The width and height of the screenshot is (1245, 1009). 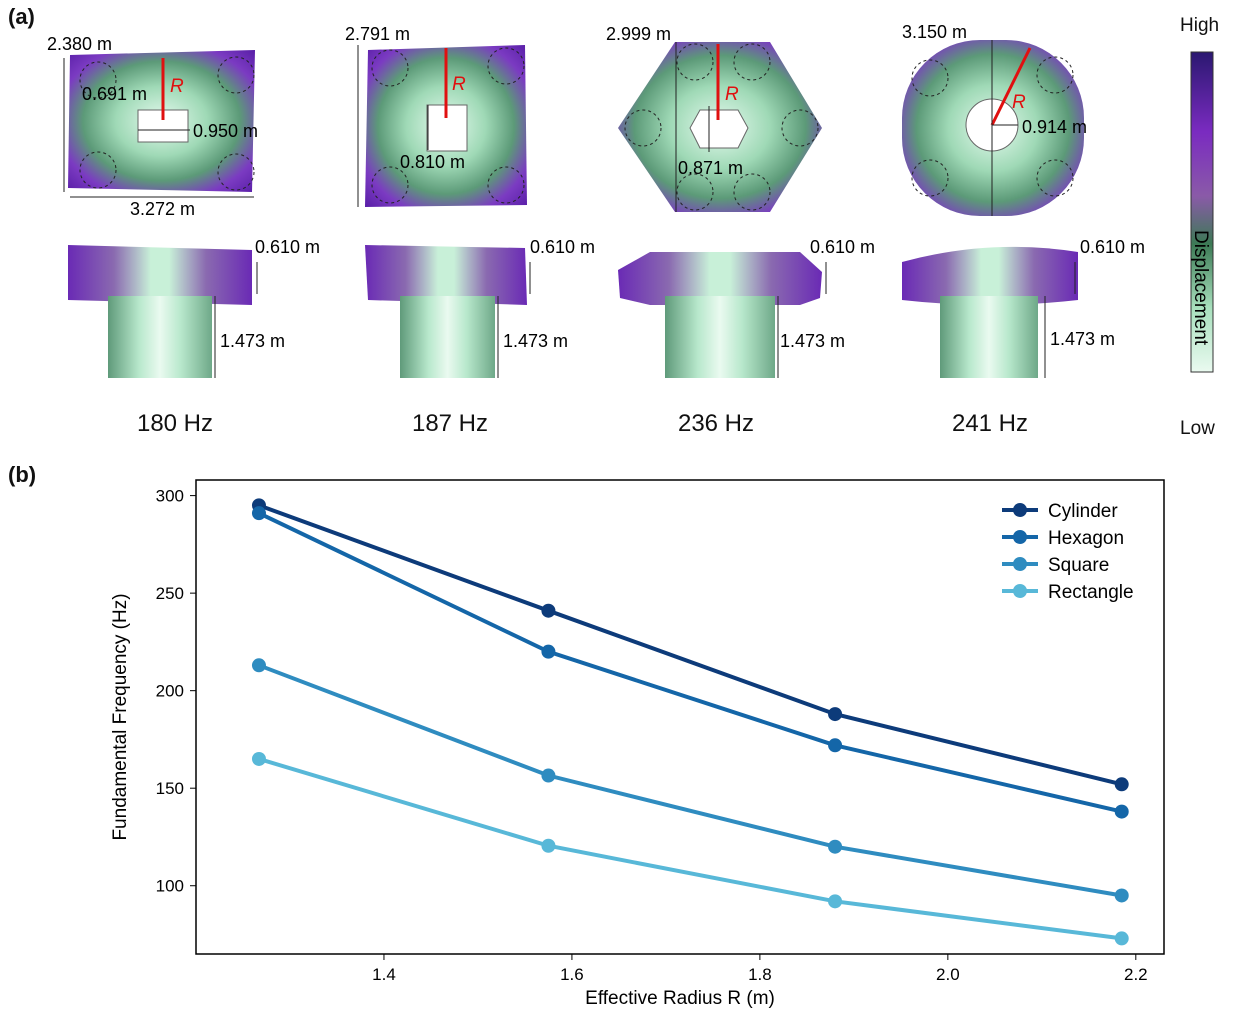 I want to click on y-tick-label-4: 300, so click(x=170, y=496).